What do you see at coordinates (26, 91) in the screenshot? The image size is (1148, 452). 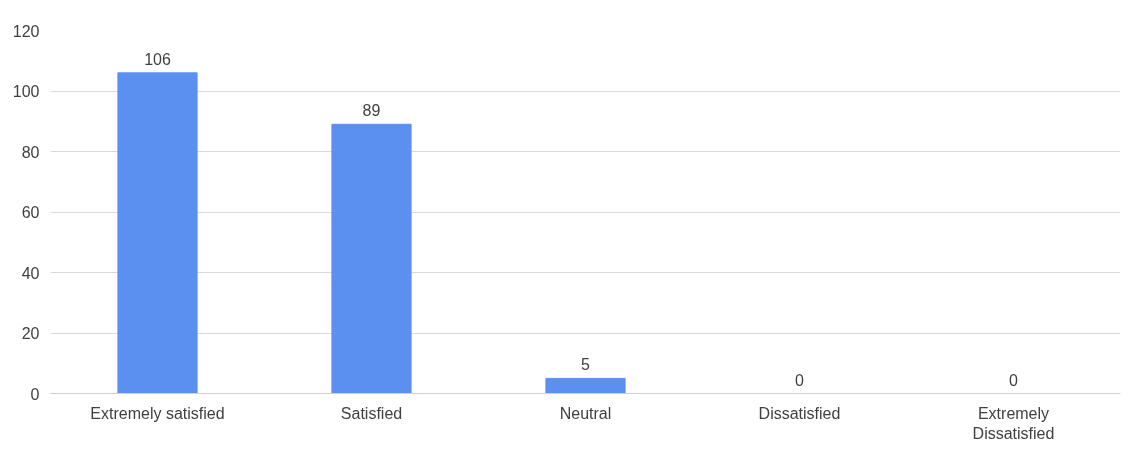 I see `y-tick-label: 100` at bounding box center [26, 91].